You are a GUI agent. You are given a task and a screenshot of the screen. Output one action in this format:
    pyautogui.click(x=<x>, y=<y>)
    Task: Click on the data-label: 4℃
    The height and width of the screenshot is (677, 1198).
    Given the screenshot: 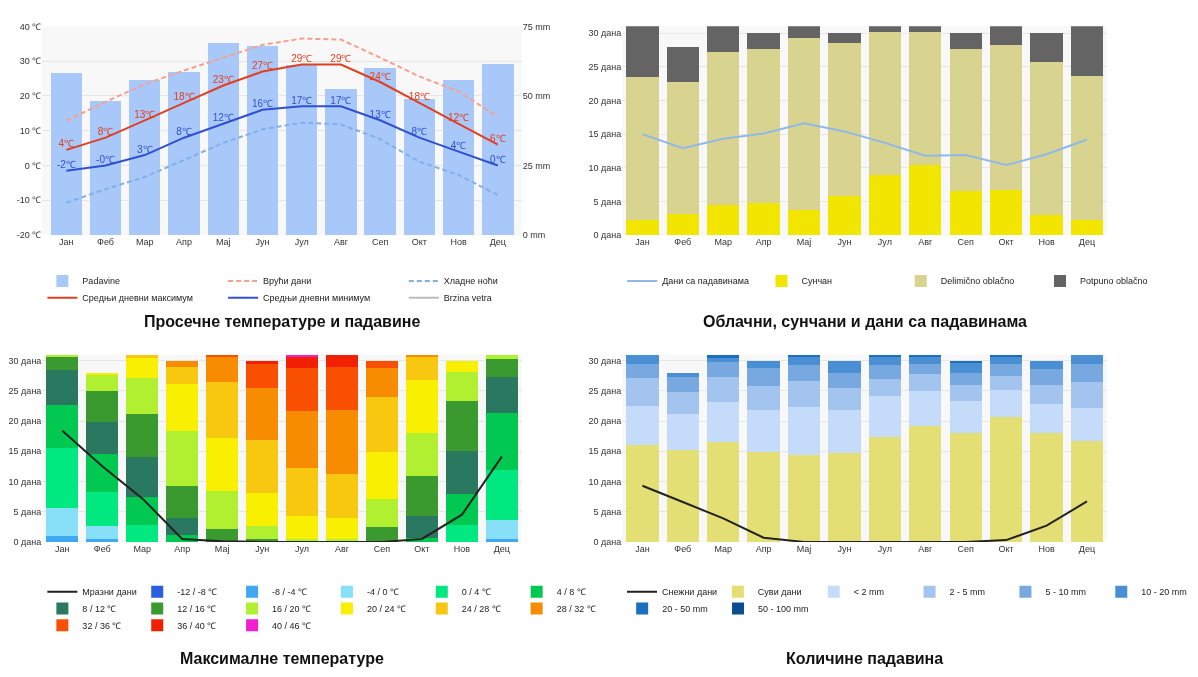 What is the action you would take?
    pyautogui.click(x=66, y=144)
    